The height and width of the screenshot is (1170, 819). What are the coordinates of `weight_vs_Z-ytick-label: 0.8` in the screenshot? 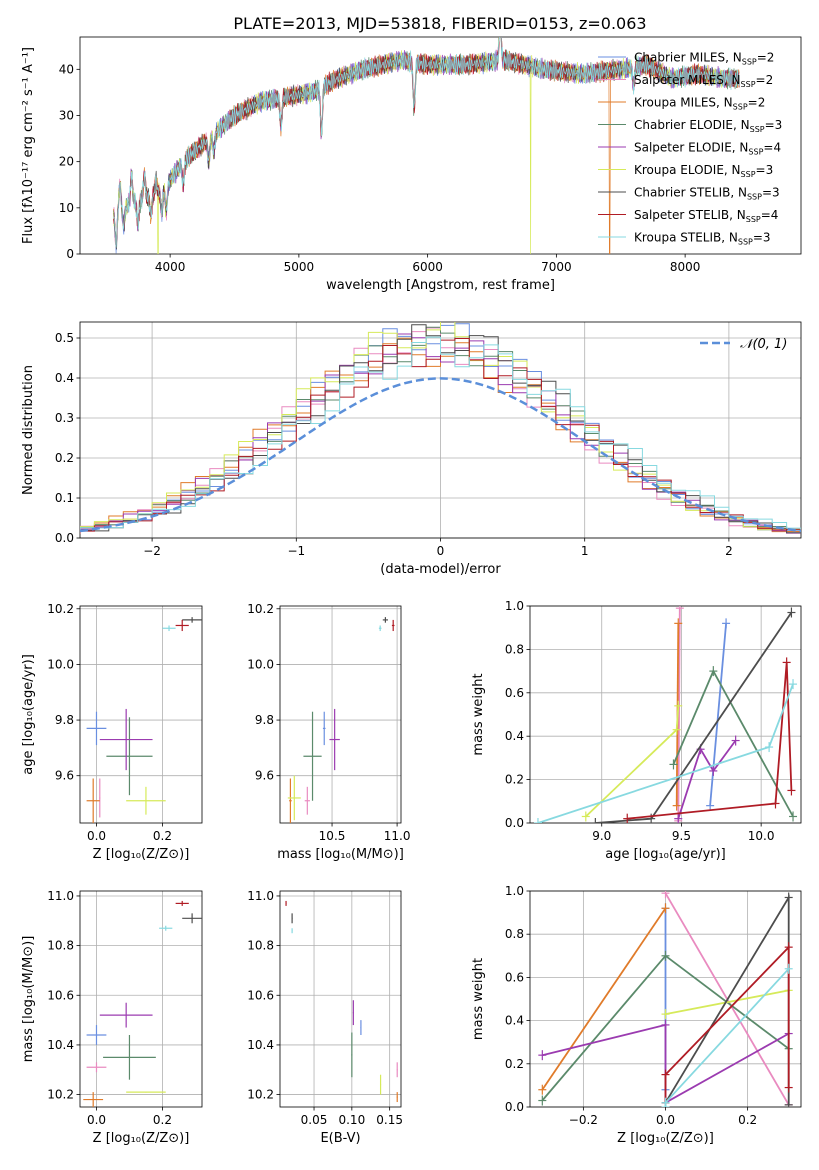 It's located at (514, 934).